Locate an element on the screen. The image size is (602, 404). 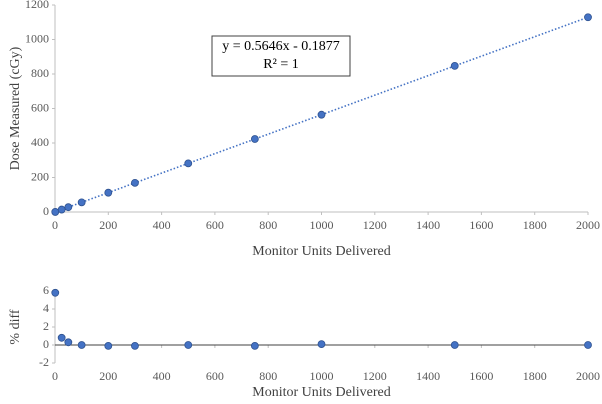
y-axis-label: Dose Measured (cGy) is located at coordinates (15, 108).